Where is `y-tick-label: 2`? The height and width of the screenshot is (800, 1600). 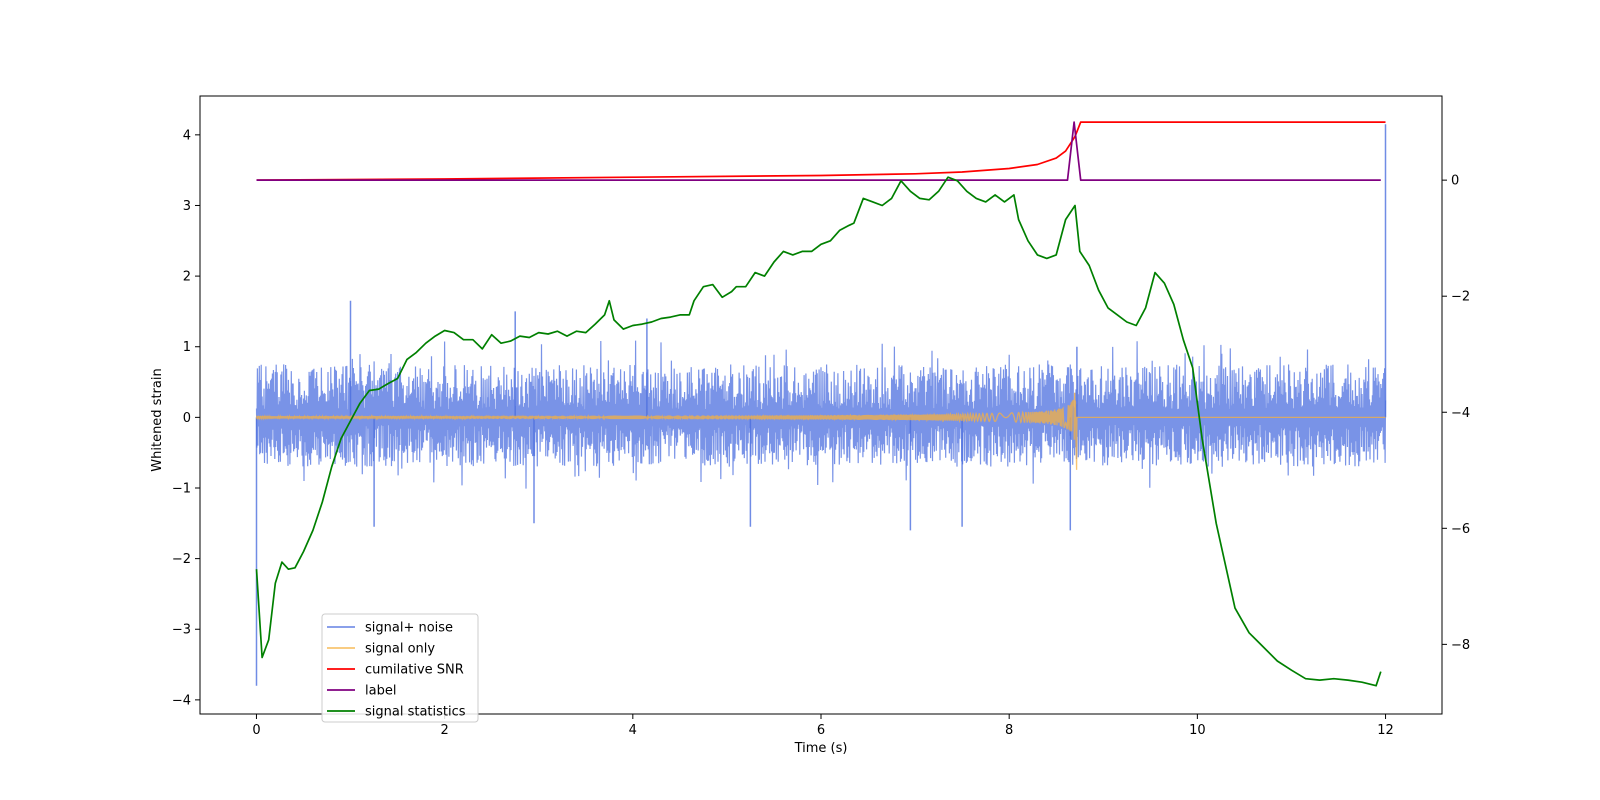 y-tick-label: 2 is located at coordinates (187, 277).